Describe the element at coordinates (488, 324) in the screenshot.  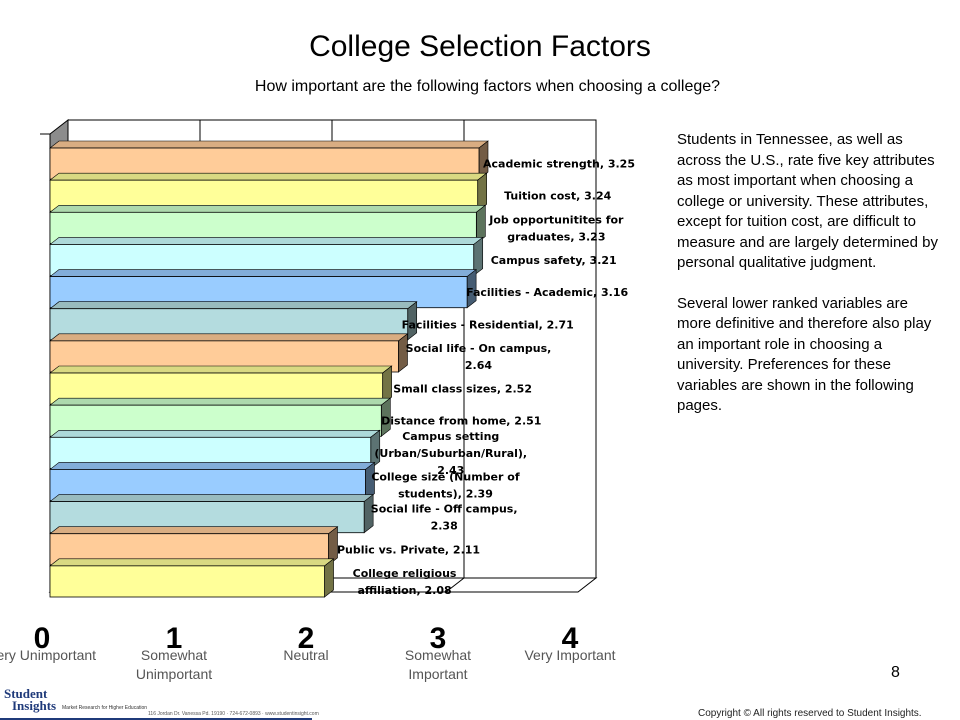
I see `bar-label-6: Facilities - Residential, 2.71` at that location.